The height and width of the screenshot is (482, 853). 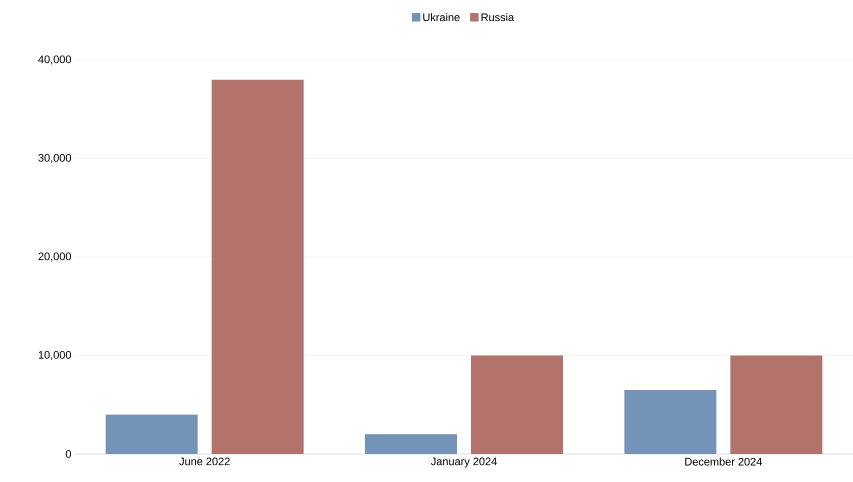 I want to click on y-tick-label: 0, so click(x=69, y=454).